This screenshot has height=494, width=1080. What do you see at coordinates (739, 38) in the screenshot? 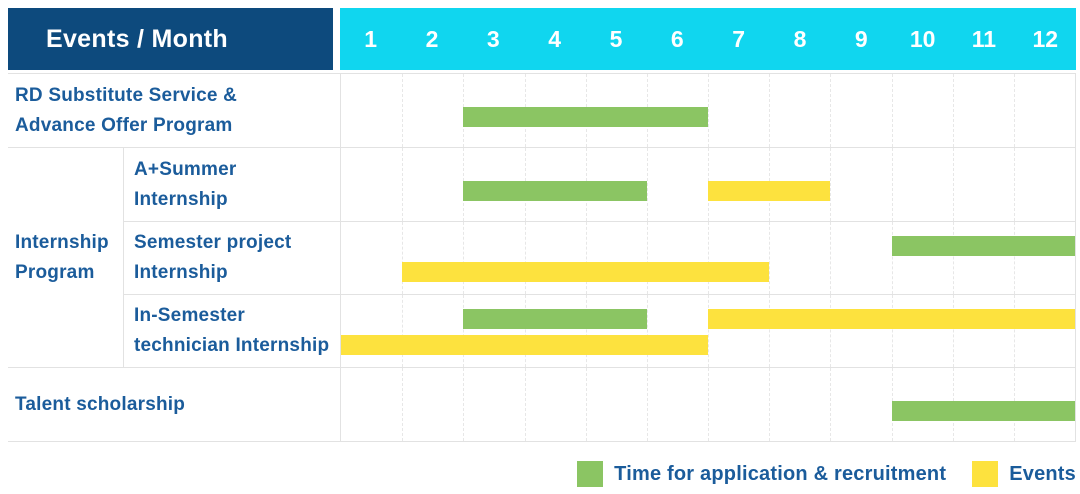
I see `month-header-cell: 7` at bounding box center [739, 38].